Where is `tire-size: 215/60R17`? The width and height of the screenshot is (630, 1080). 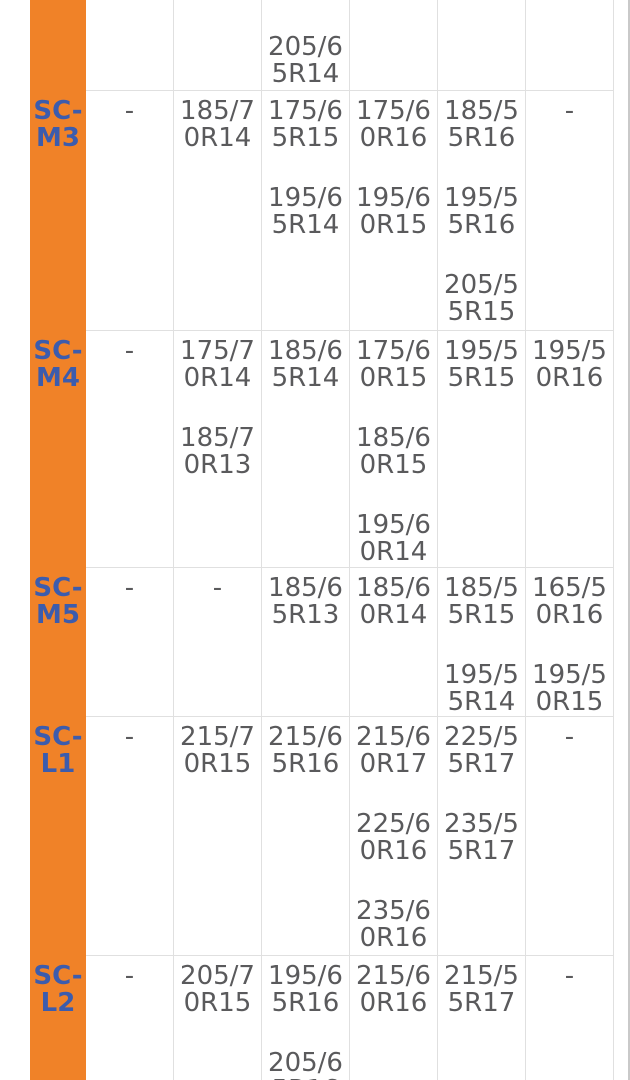
tire-size: 215/60R17 is located at coordinates (393, 750).